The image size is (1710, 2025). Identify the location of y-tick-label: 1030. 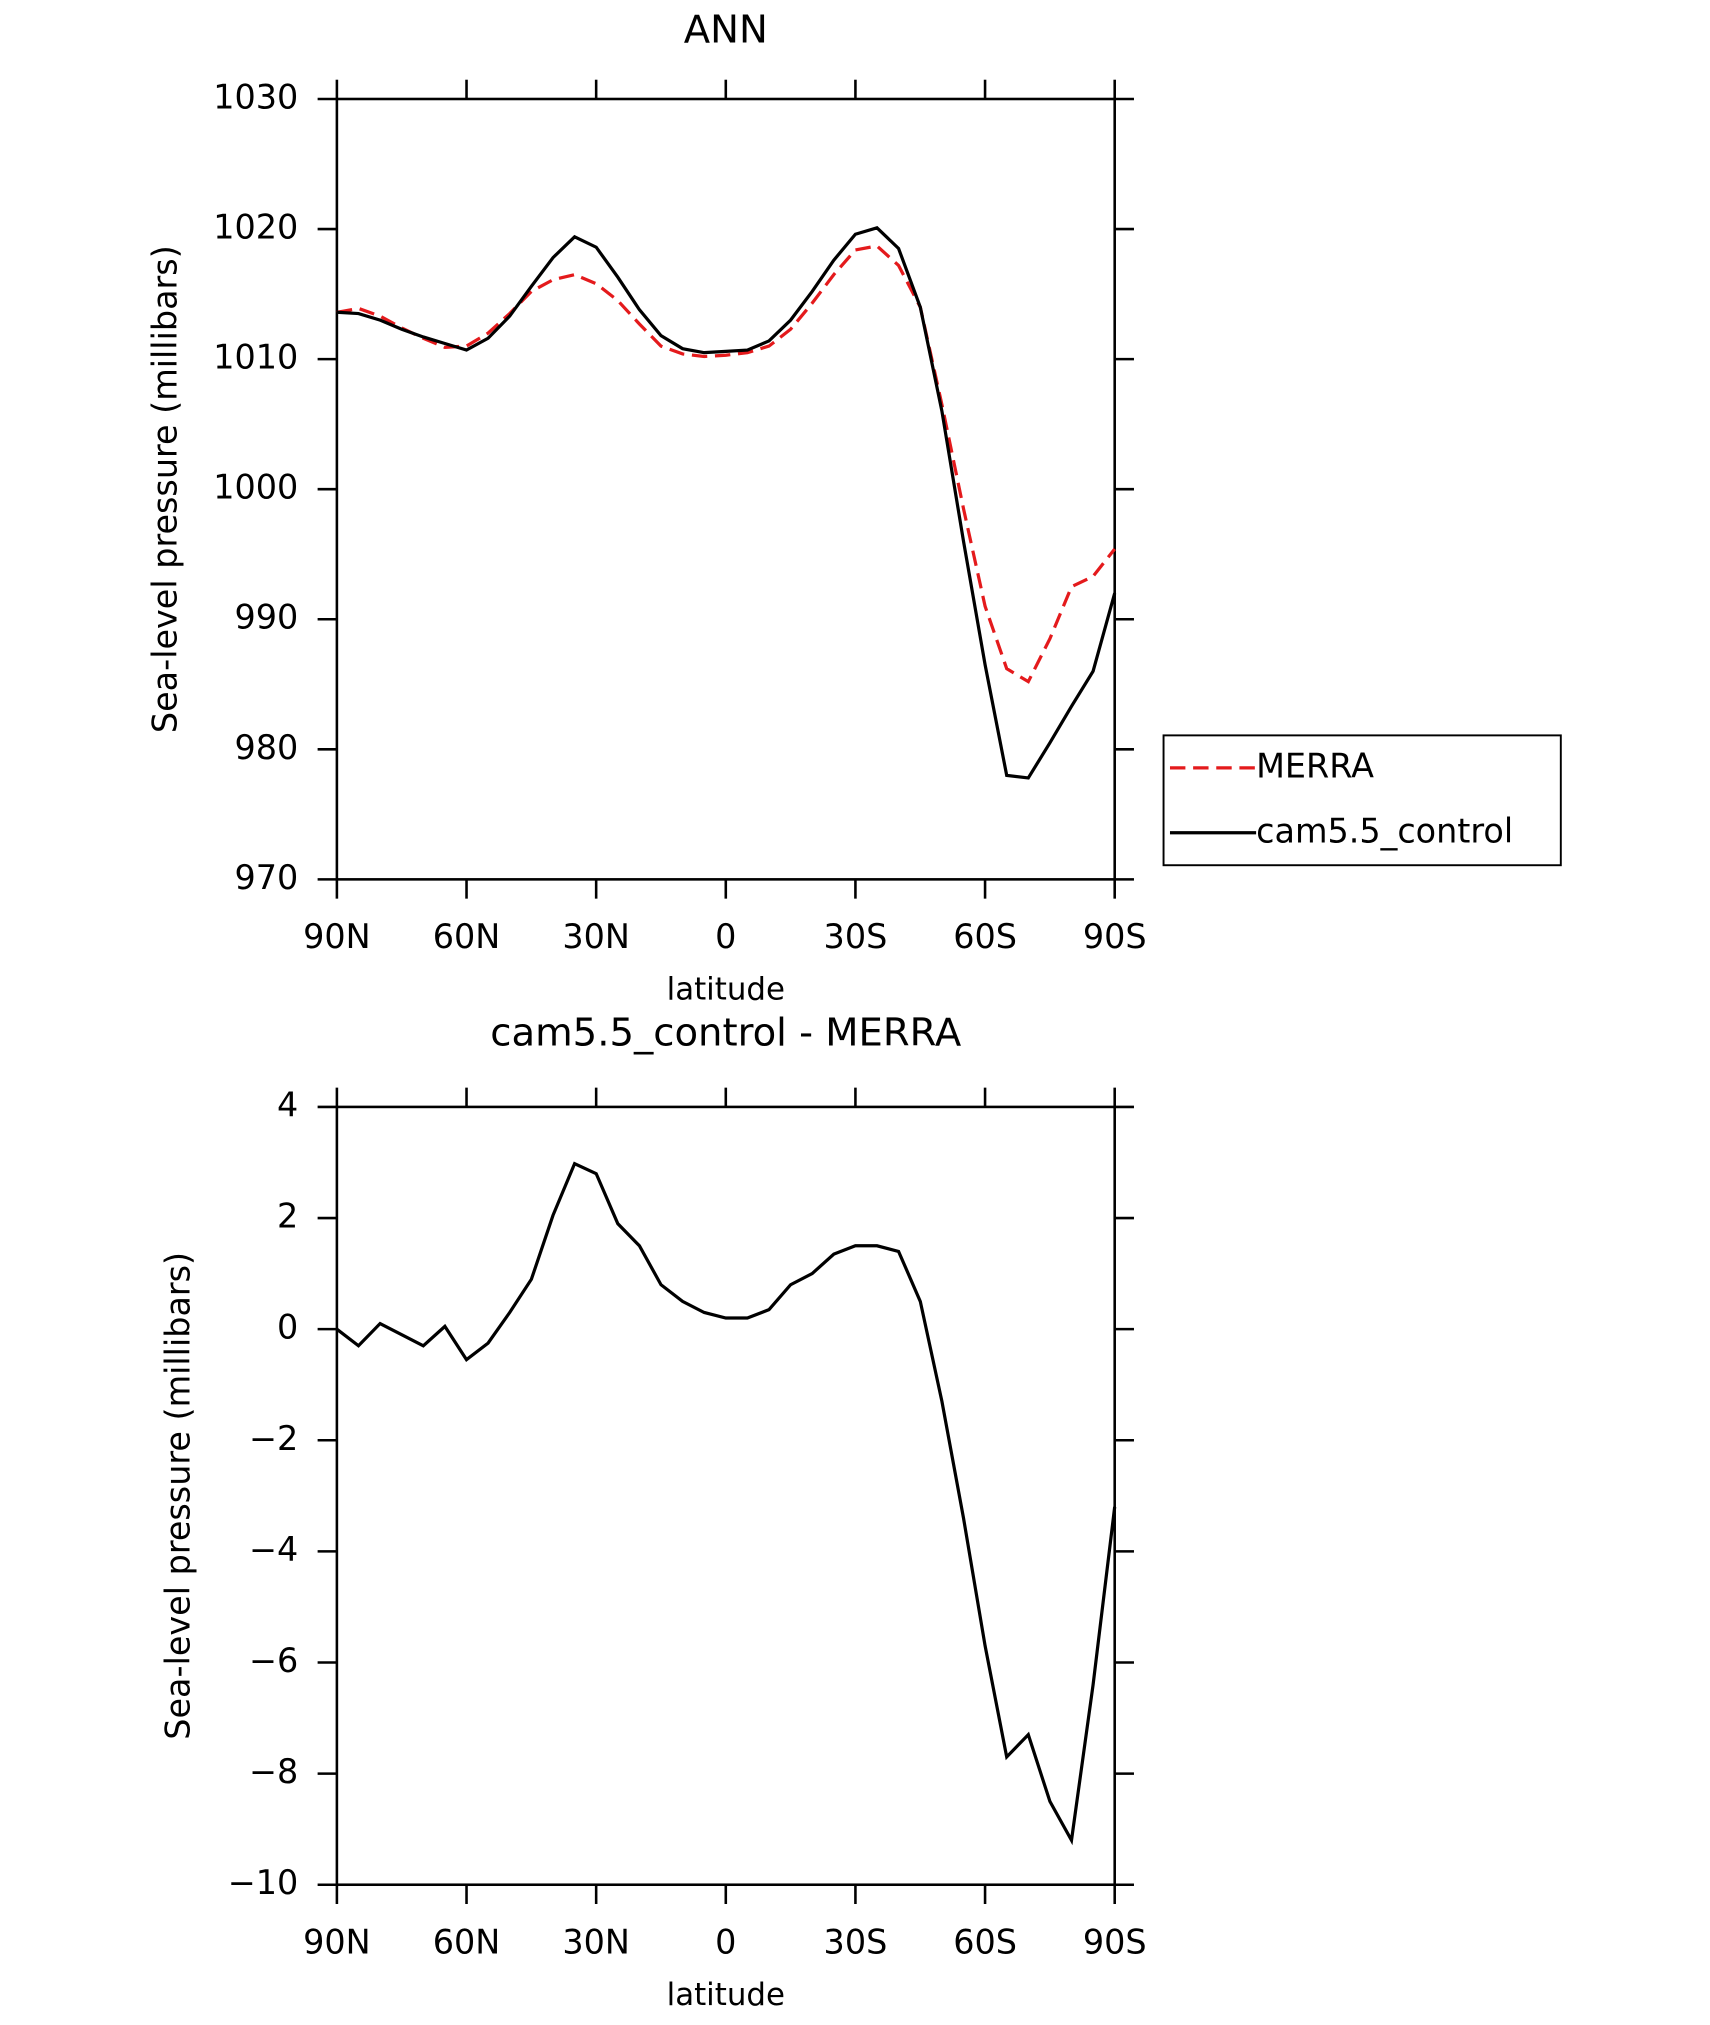
(255, 96).